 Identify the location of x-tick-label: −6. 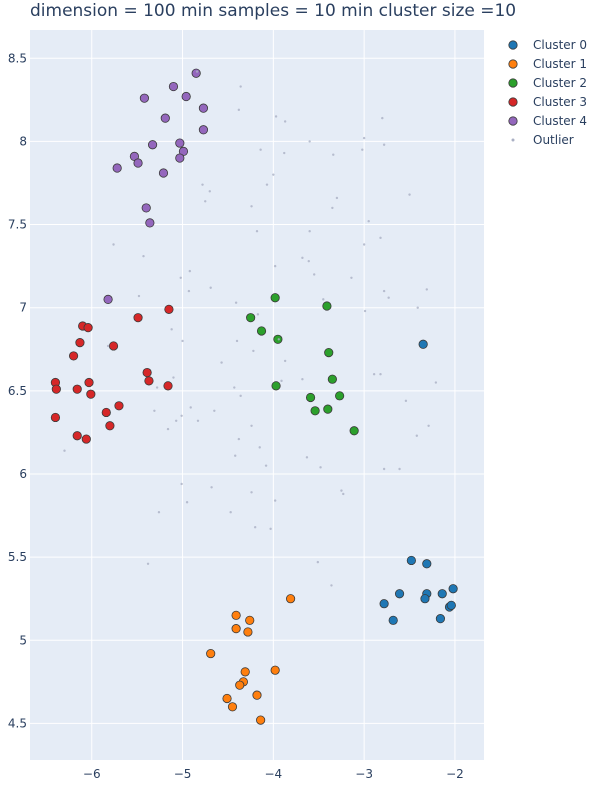
(92, 774).